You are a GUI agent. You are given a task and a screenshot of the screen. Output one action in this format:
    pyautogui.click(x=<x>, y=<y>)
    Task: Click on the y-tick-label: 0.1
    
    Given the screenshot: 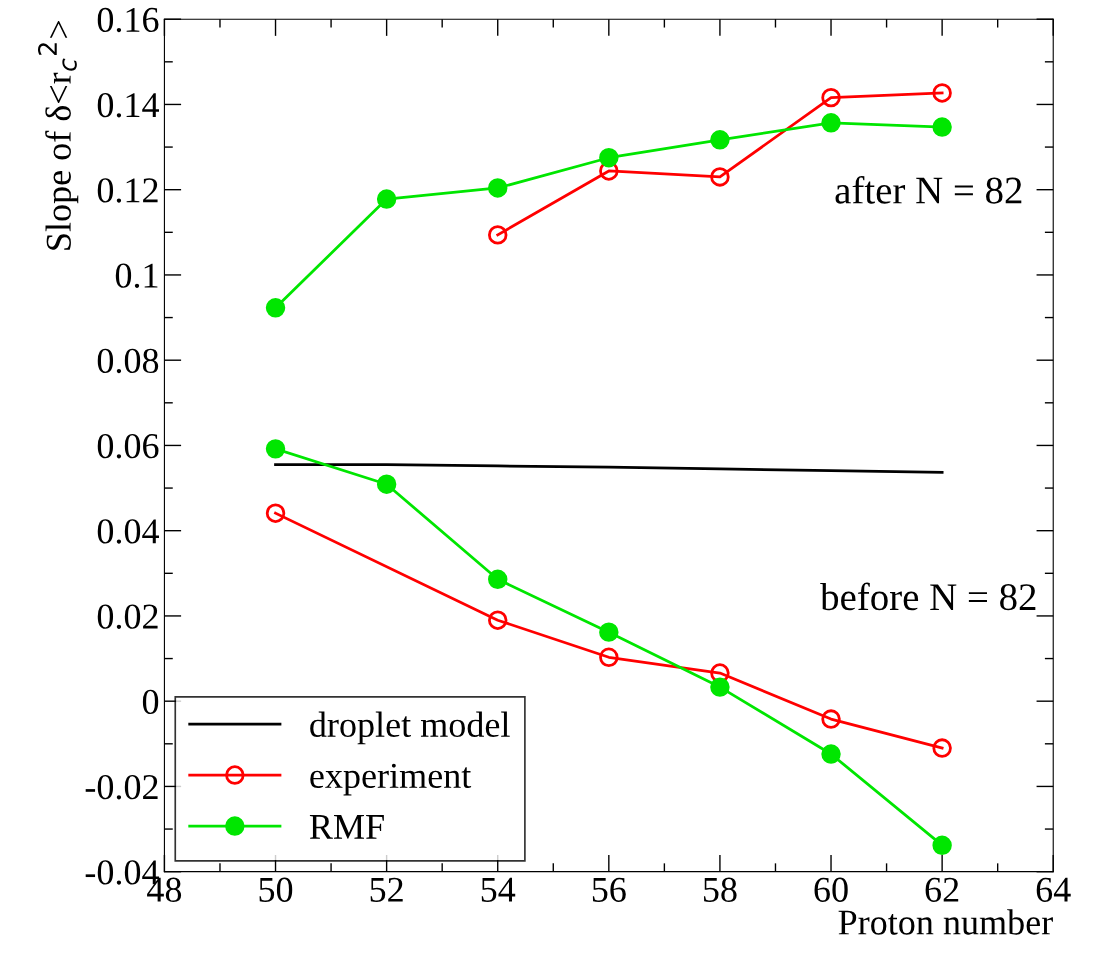 What is the action you would take?
    pyautogui.click(x=136, y=275)
    